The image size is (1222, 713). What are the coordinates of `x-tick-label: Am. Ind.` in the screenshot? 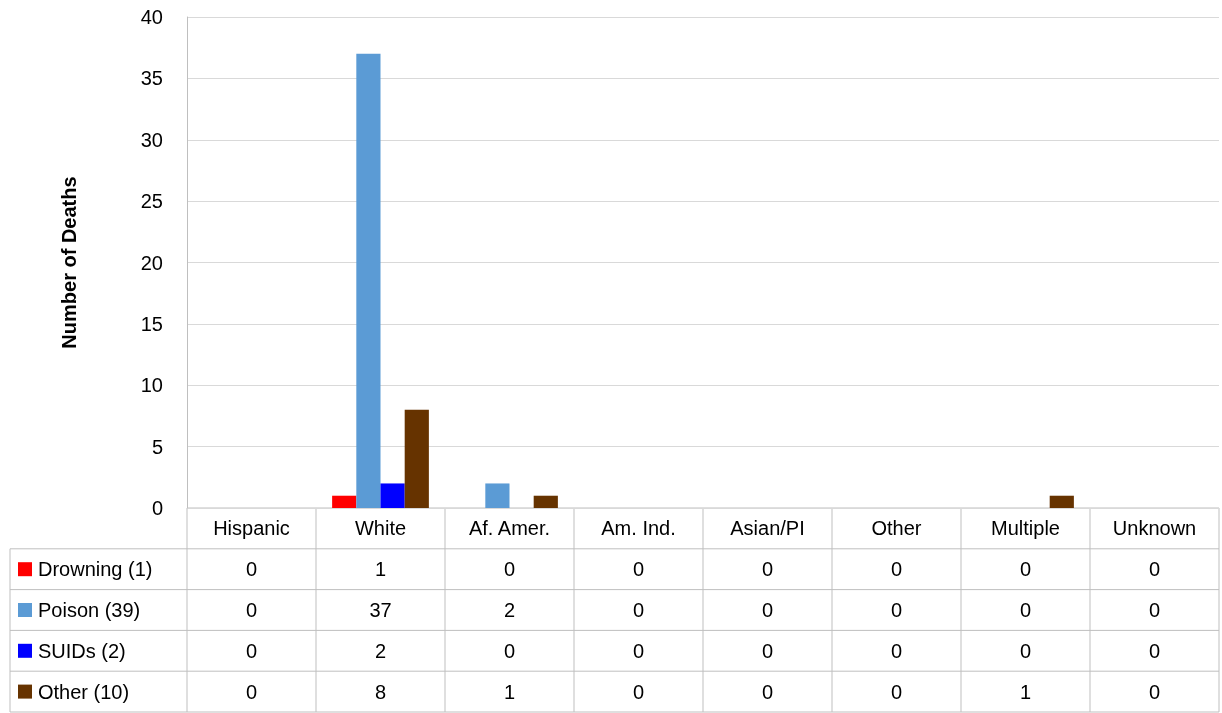 It's located at (638, 528).